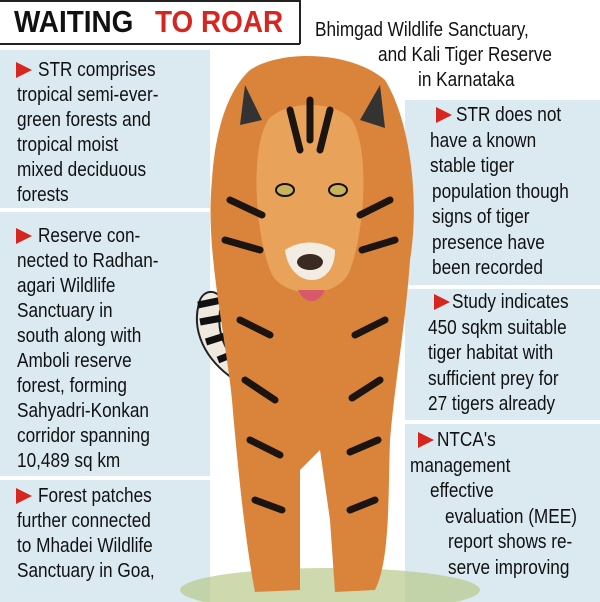 This screenshot has height=602, width=600. Describe the element at coordinates (84, 521) in the screenshot. I see `text-line: further connected` at that location.